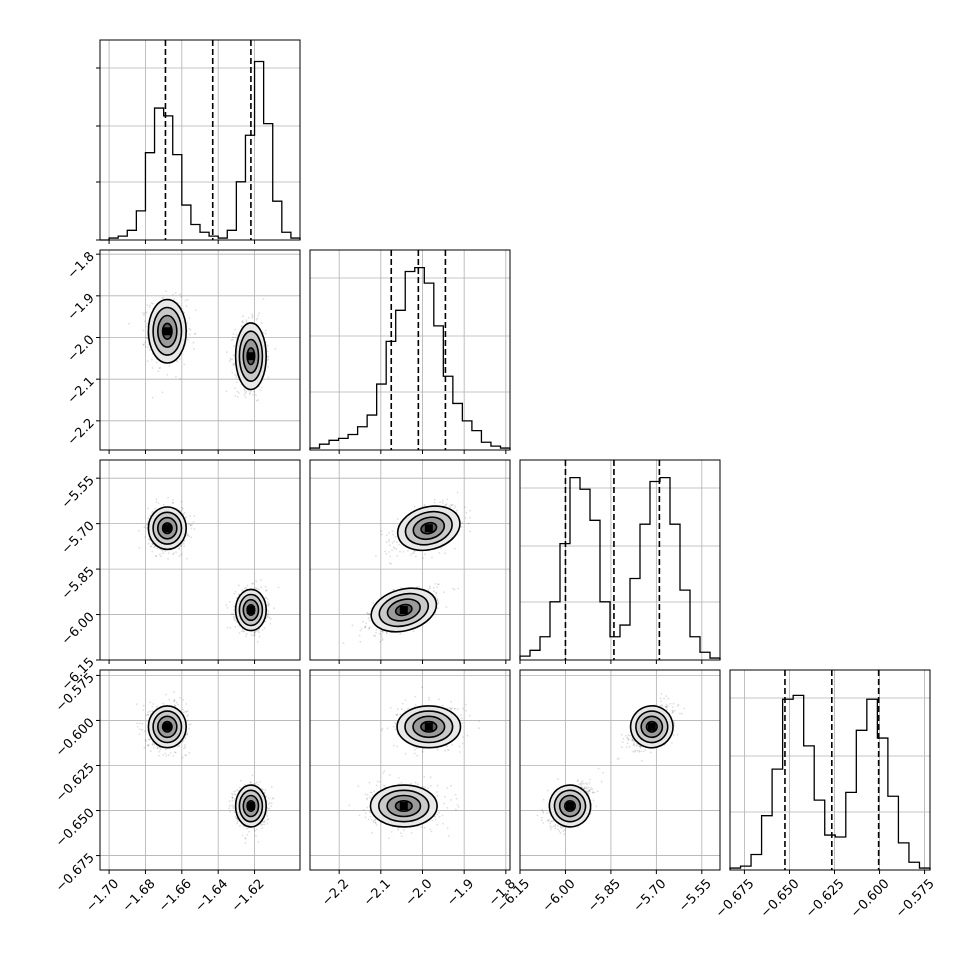 The image size is (970, 970). What do you see at coordinates (410, 358) in the screenshot?
I see `histogram-bars` at bounding box center [410, 358].